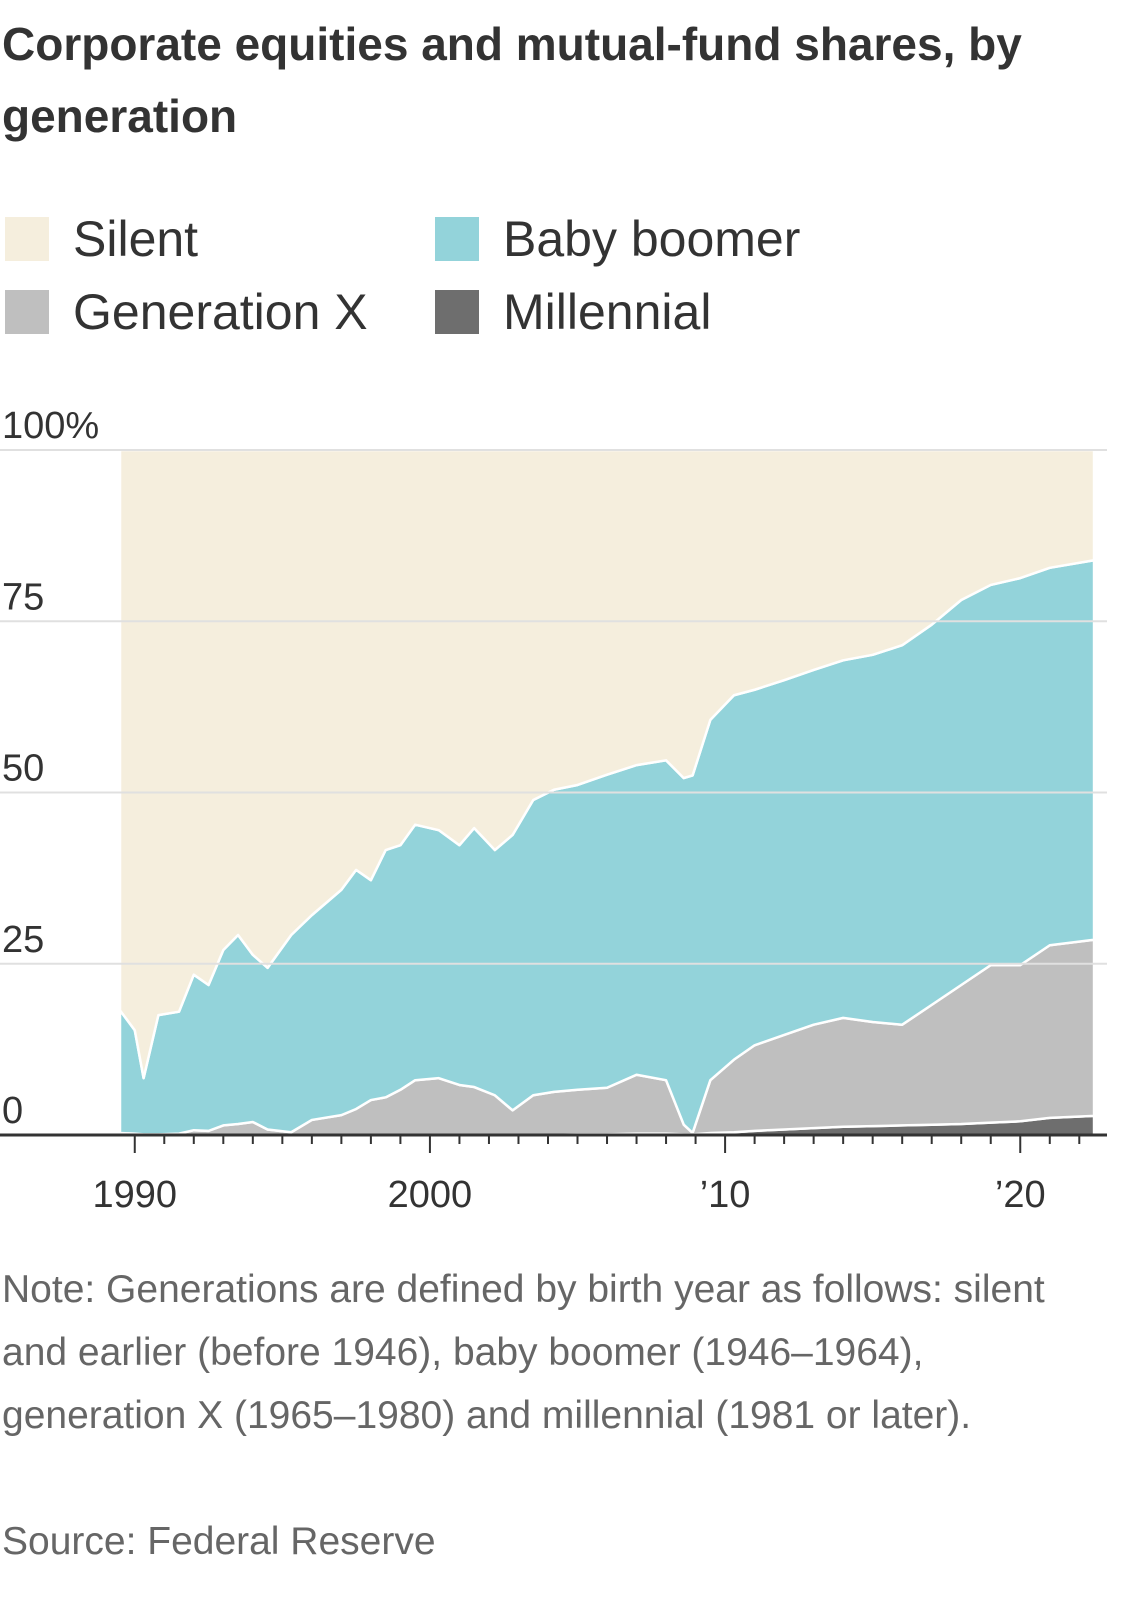 The image size is (1130, 1600). Describe the element at coordinates (725, 1195) in the screenshot. I see `x-tick-label: ’10` at that location.